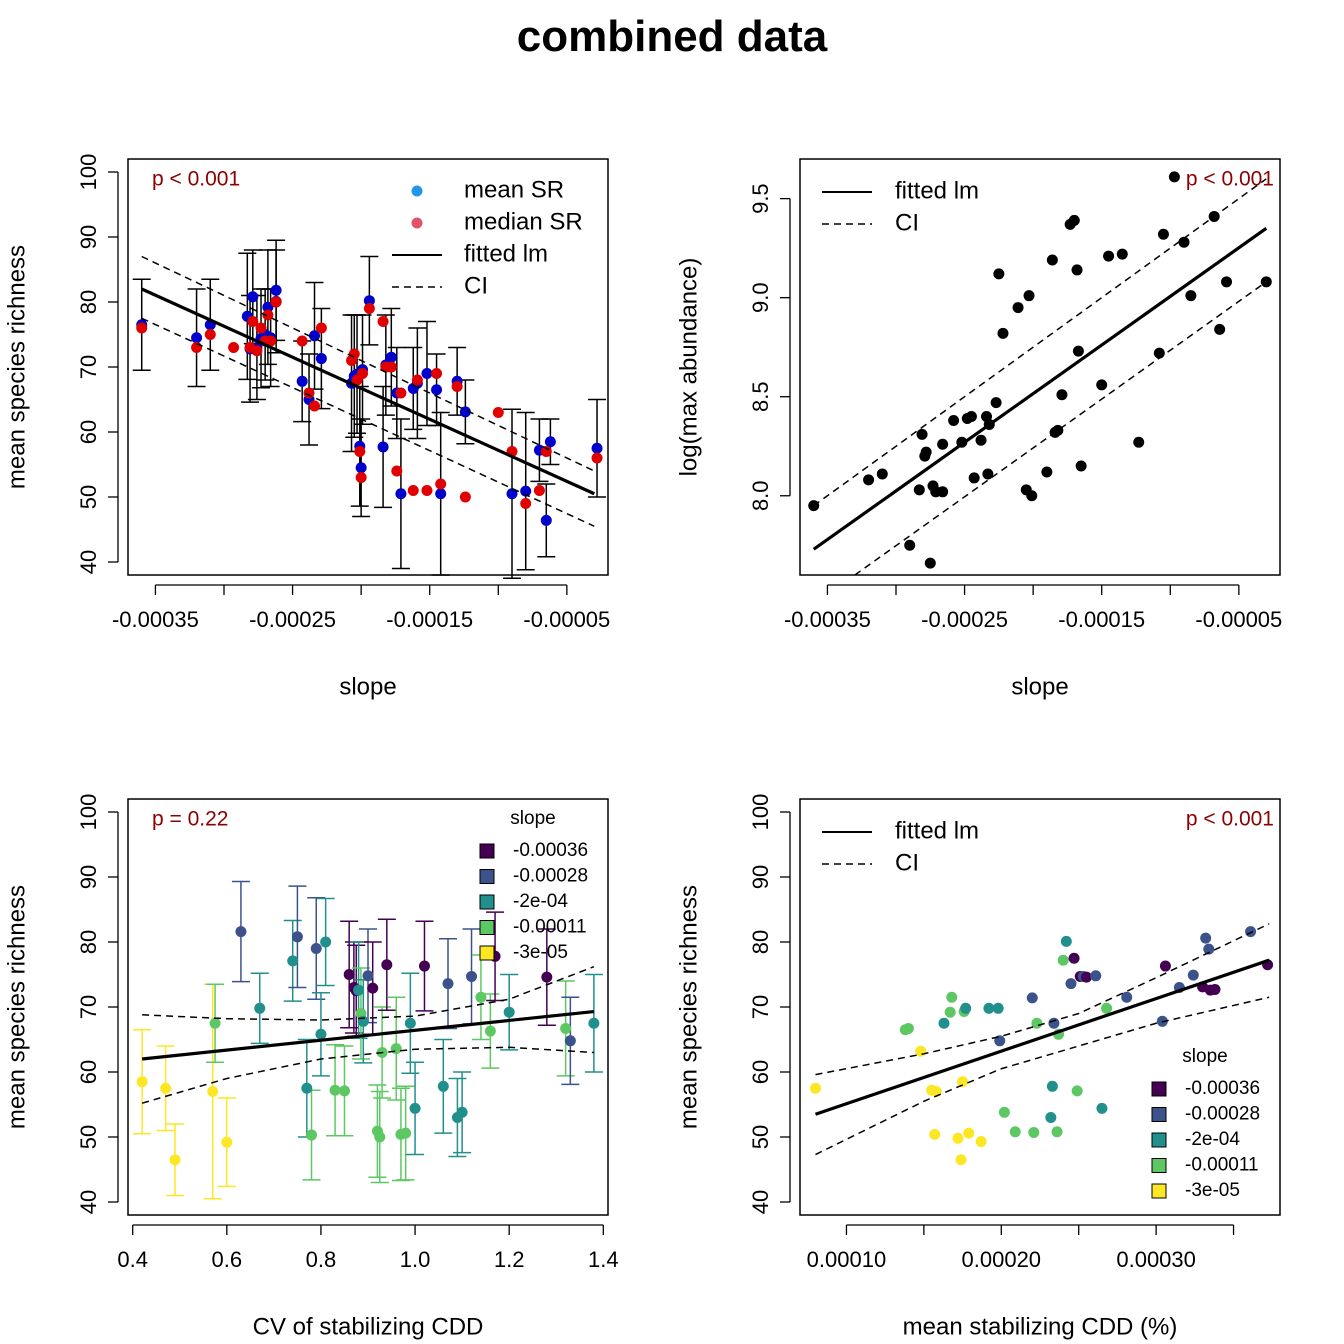  I want to click on x-axis-label: mean stabilizing CDD (%), so click(1040, 1326).